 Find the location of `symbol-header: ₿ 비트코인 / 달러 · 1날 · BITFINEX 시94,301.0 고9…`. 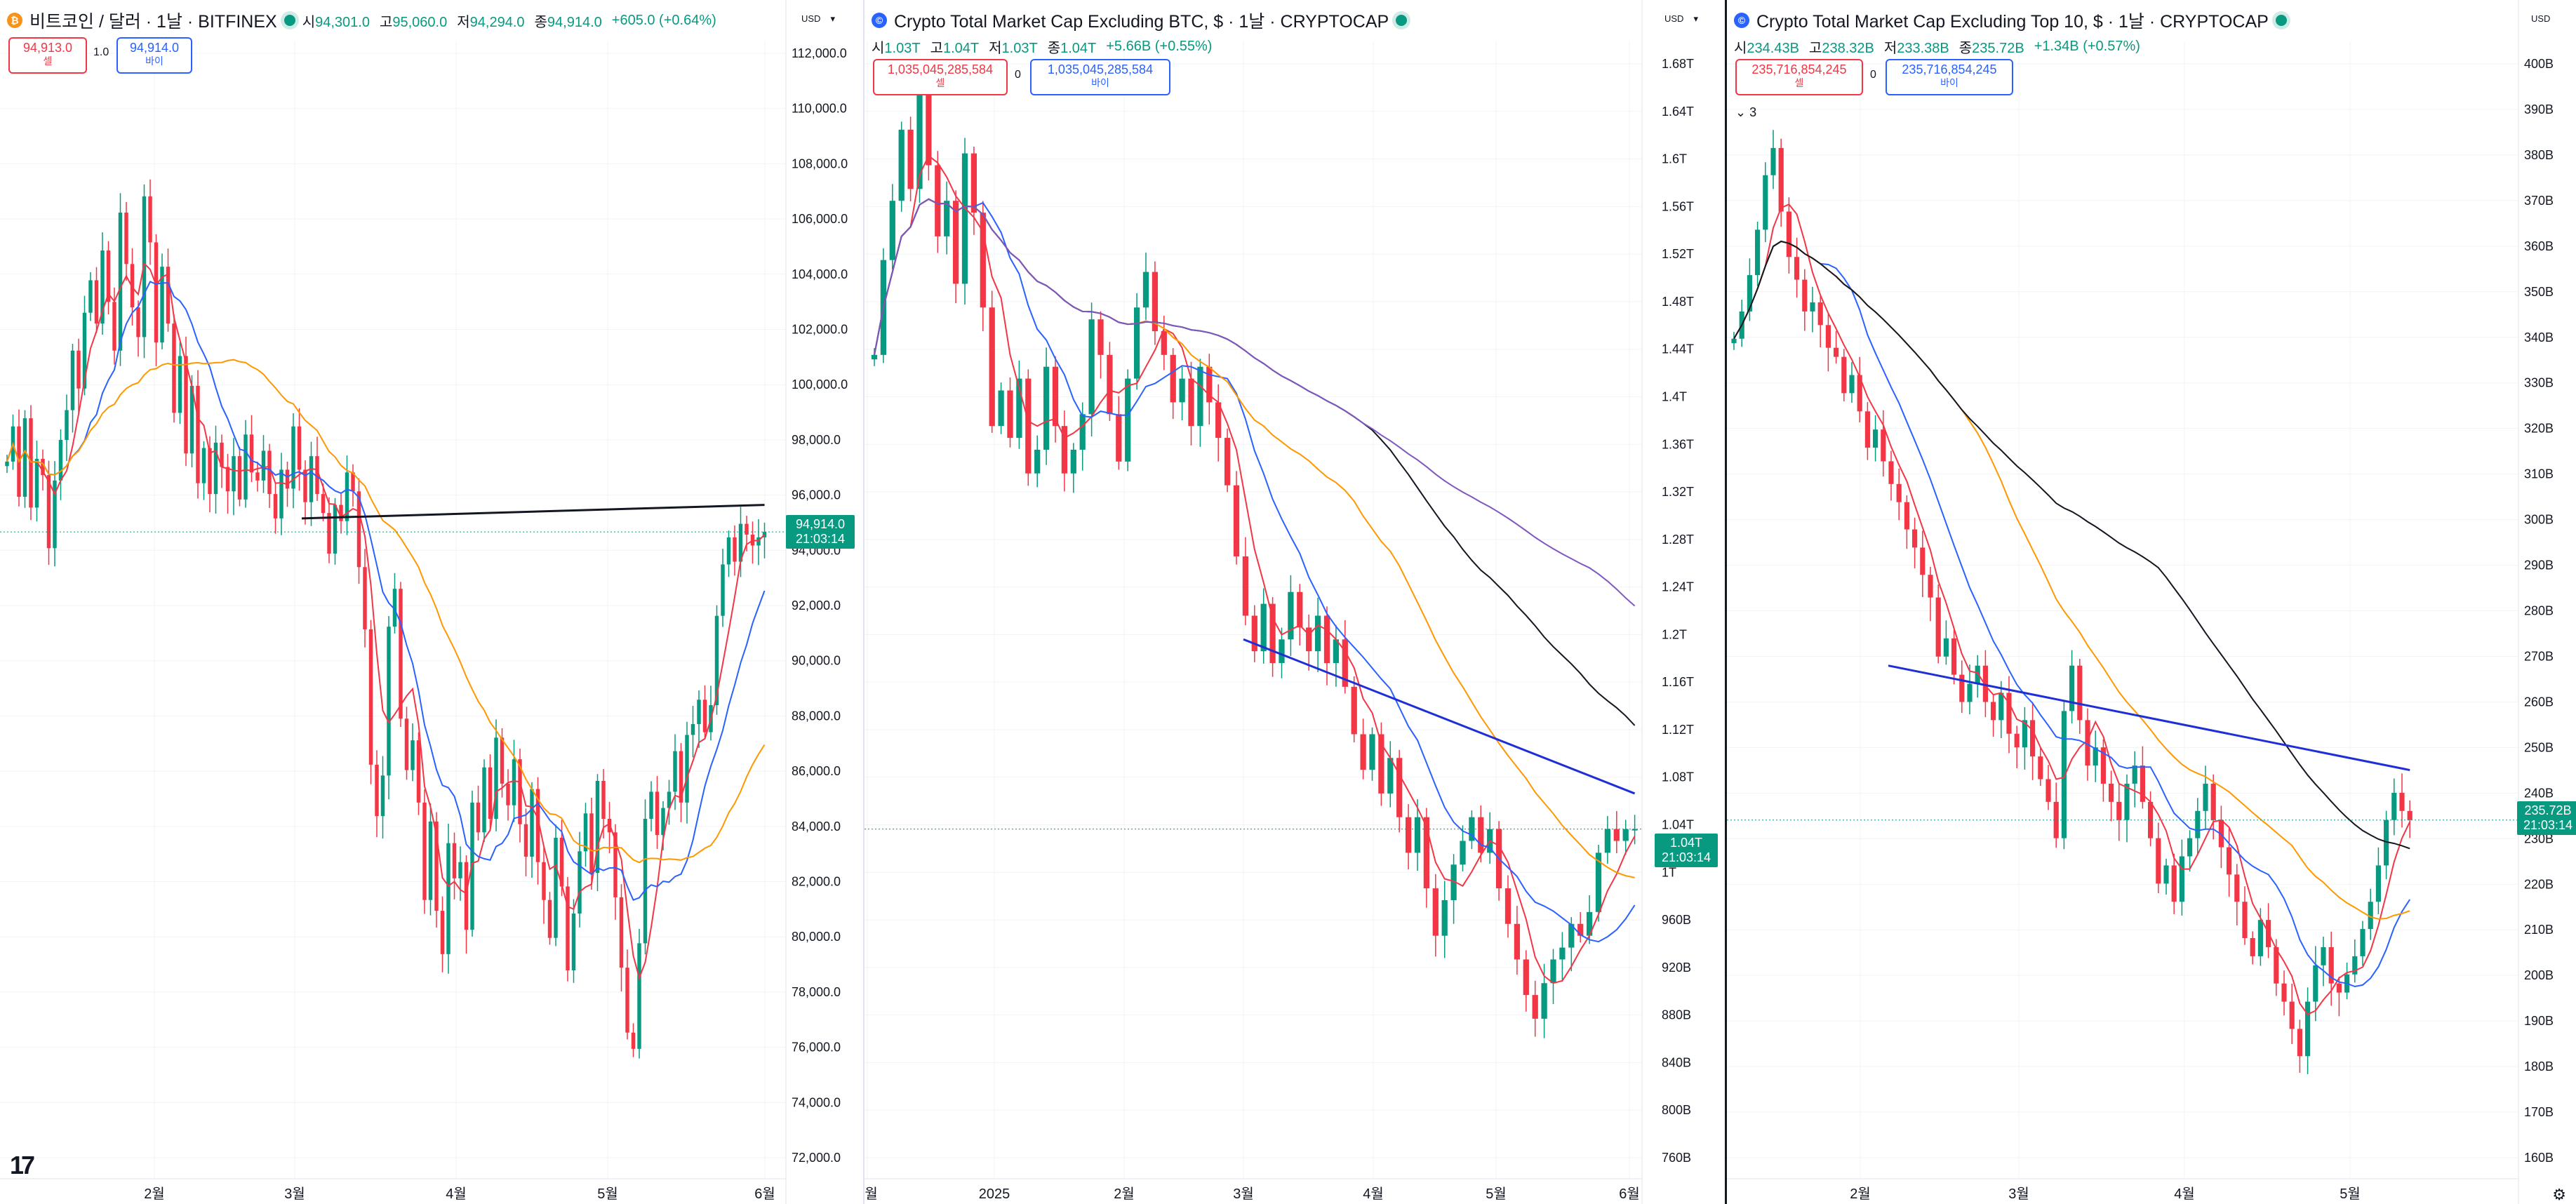

symbol-header: ₿ 비트코인 / 달러 · 1날 · BITFINEX 시94,301.0 고9… is located at coordinates (361, 20).